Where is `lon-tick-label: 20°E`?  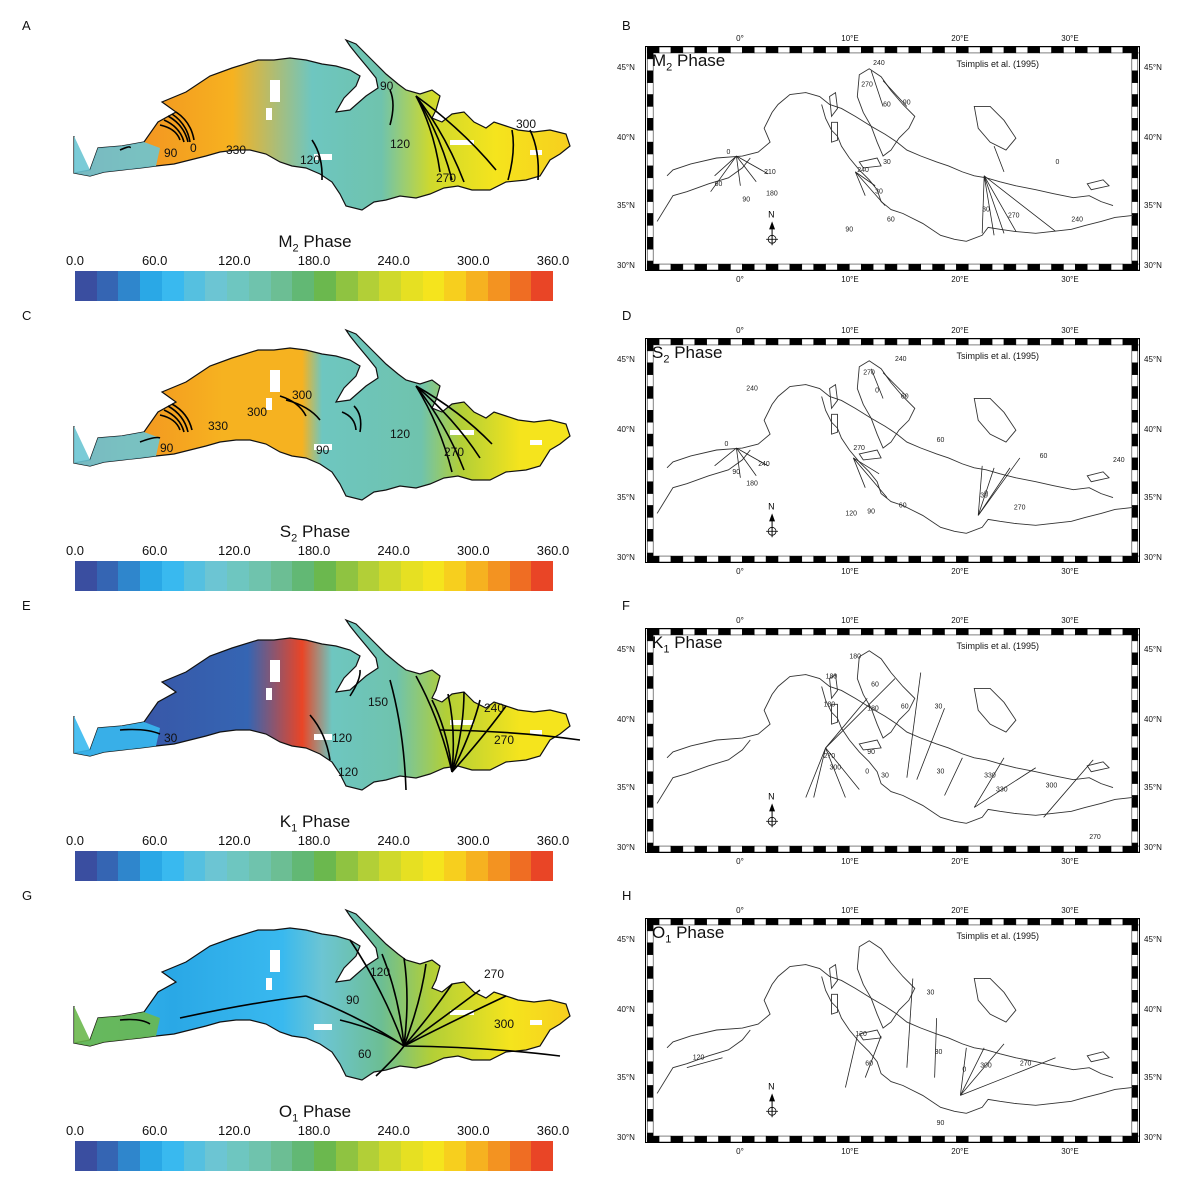 lon-tick-label: 20°E is located at coordinates (960, 279).